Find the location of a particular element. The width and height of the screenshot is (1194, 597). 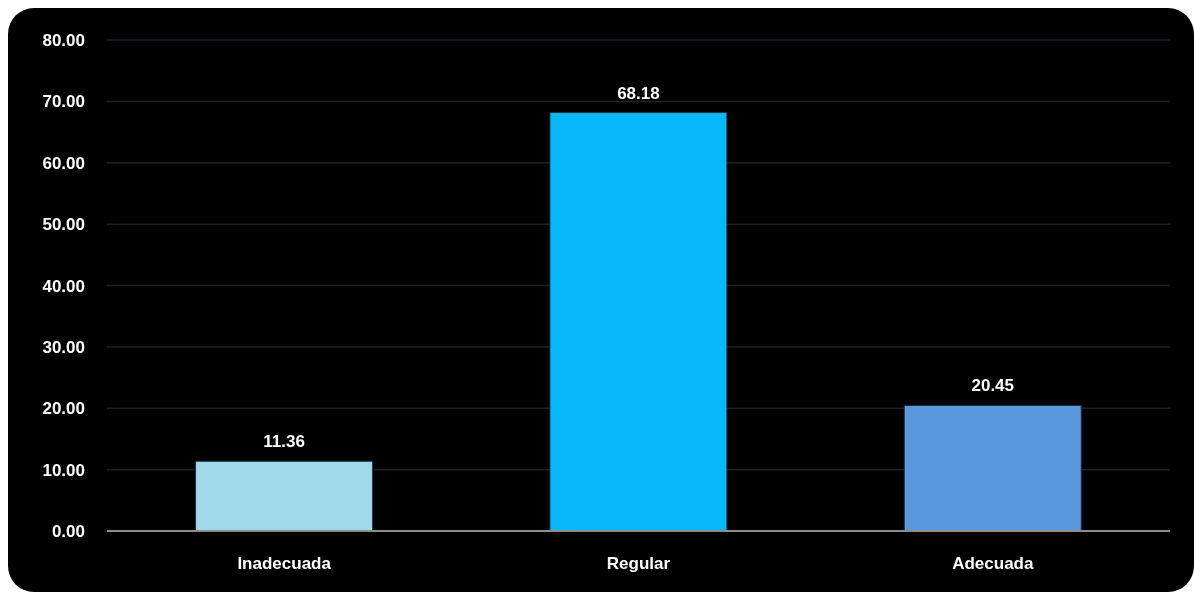

data-label: 68.18 is located at coordinates (638, 93).